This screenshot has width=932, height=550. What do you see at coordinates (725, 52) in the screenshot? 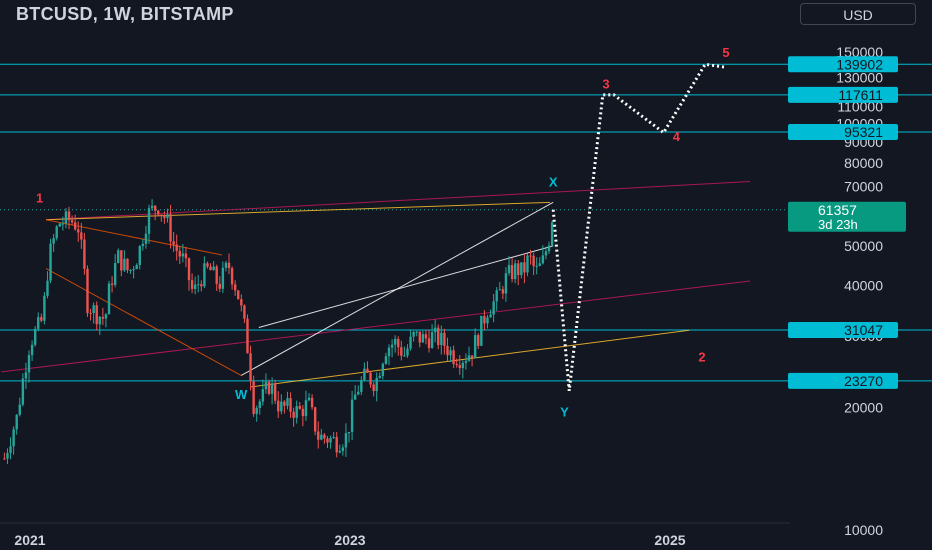
I see `wave-label: 5` at bounding box center [725, 52].